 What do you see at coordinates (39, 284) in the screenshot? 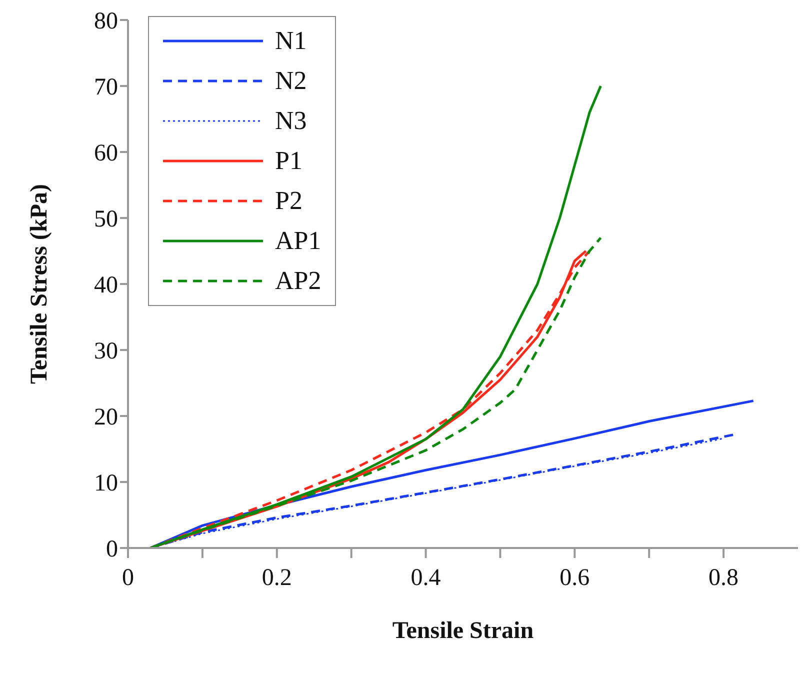
I see `y-axis-title: Tensile Stress (kPa)` at bounding box center [39, 284].